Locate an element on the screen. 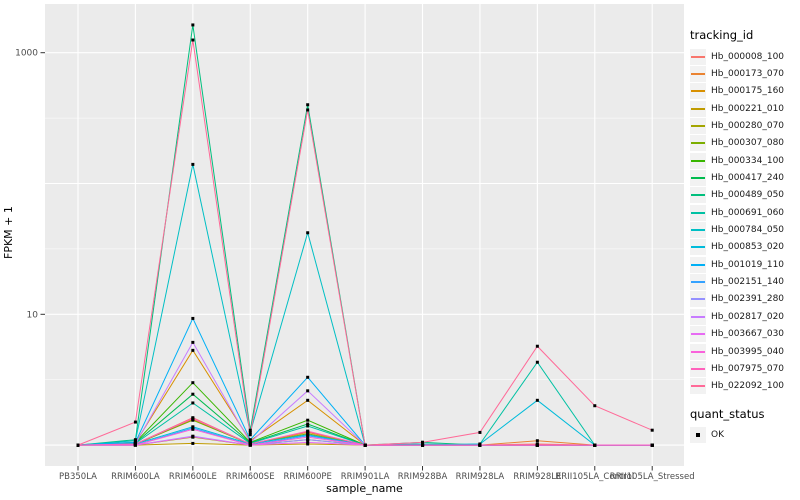 The height and width of the screenshot is (500, 800). legend-label: Hb_000307_080 is located at coordinates (748, 143).